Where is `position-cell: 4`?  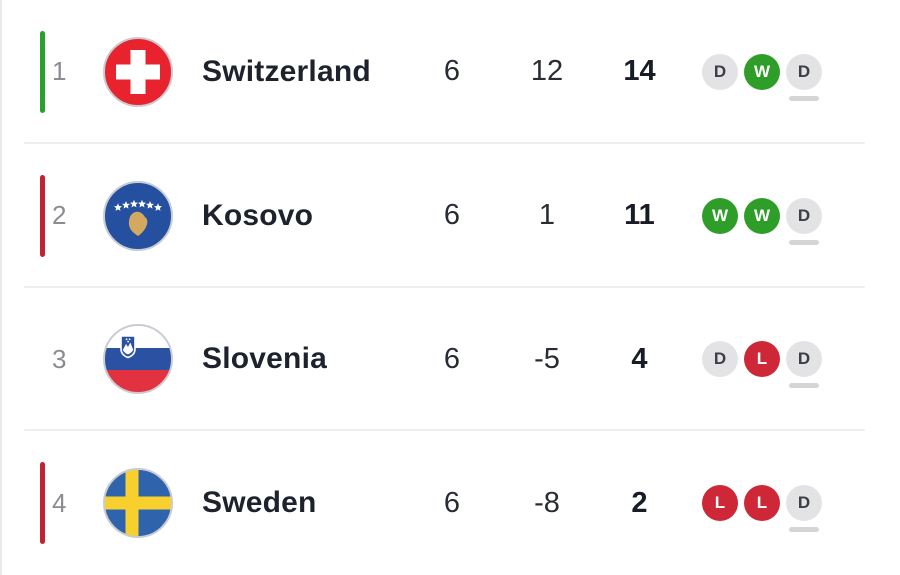
position-cell: 4 is located at coordinates (43, 503).